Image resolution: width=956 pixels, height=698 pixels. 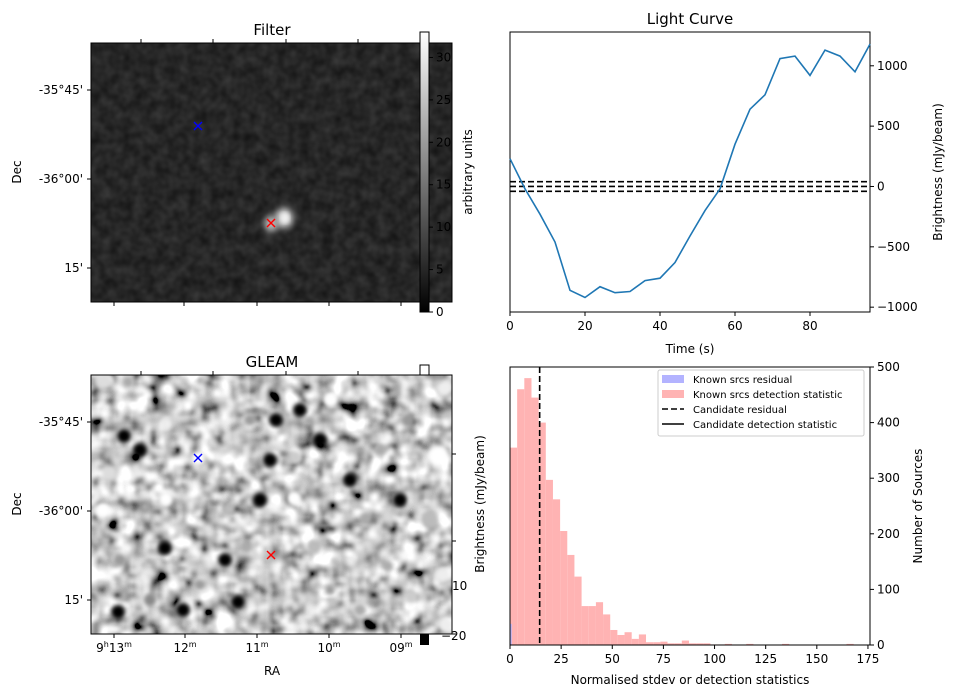 What do you see at coordinates (328, 647) in the screenshot?
I see `gleam-ra-tick-label: 10m` at bounding box center [328, 647].